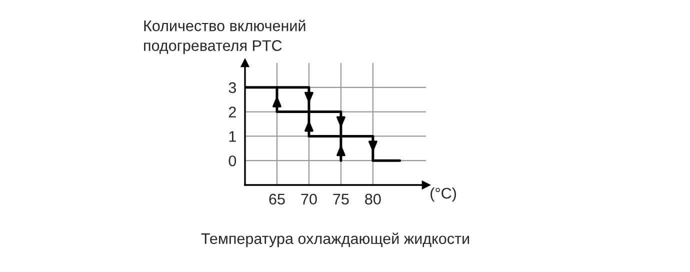 This screenshot has height=272, width=690. What do you see at coordinates (341, 199) in the screenshot?
I see `x-tick-label: 75` at bounding box center [341, 199].